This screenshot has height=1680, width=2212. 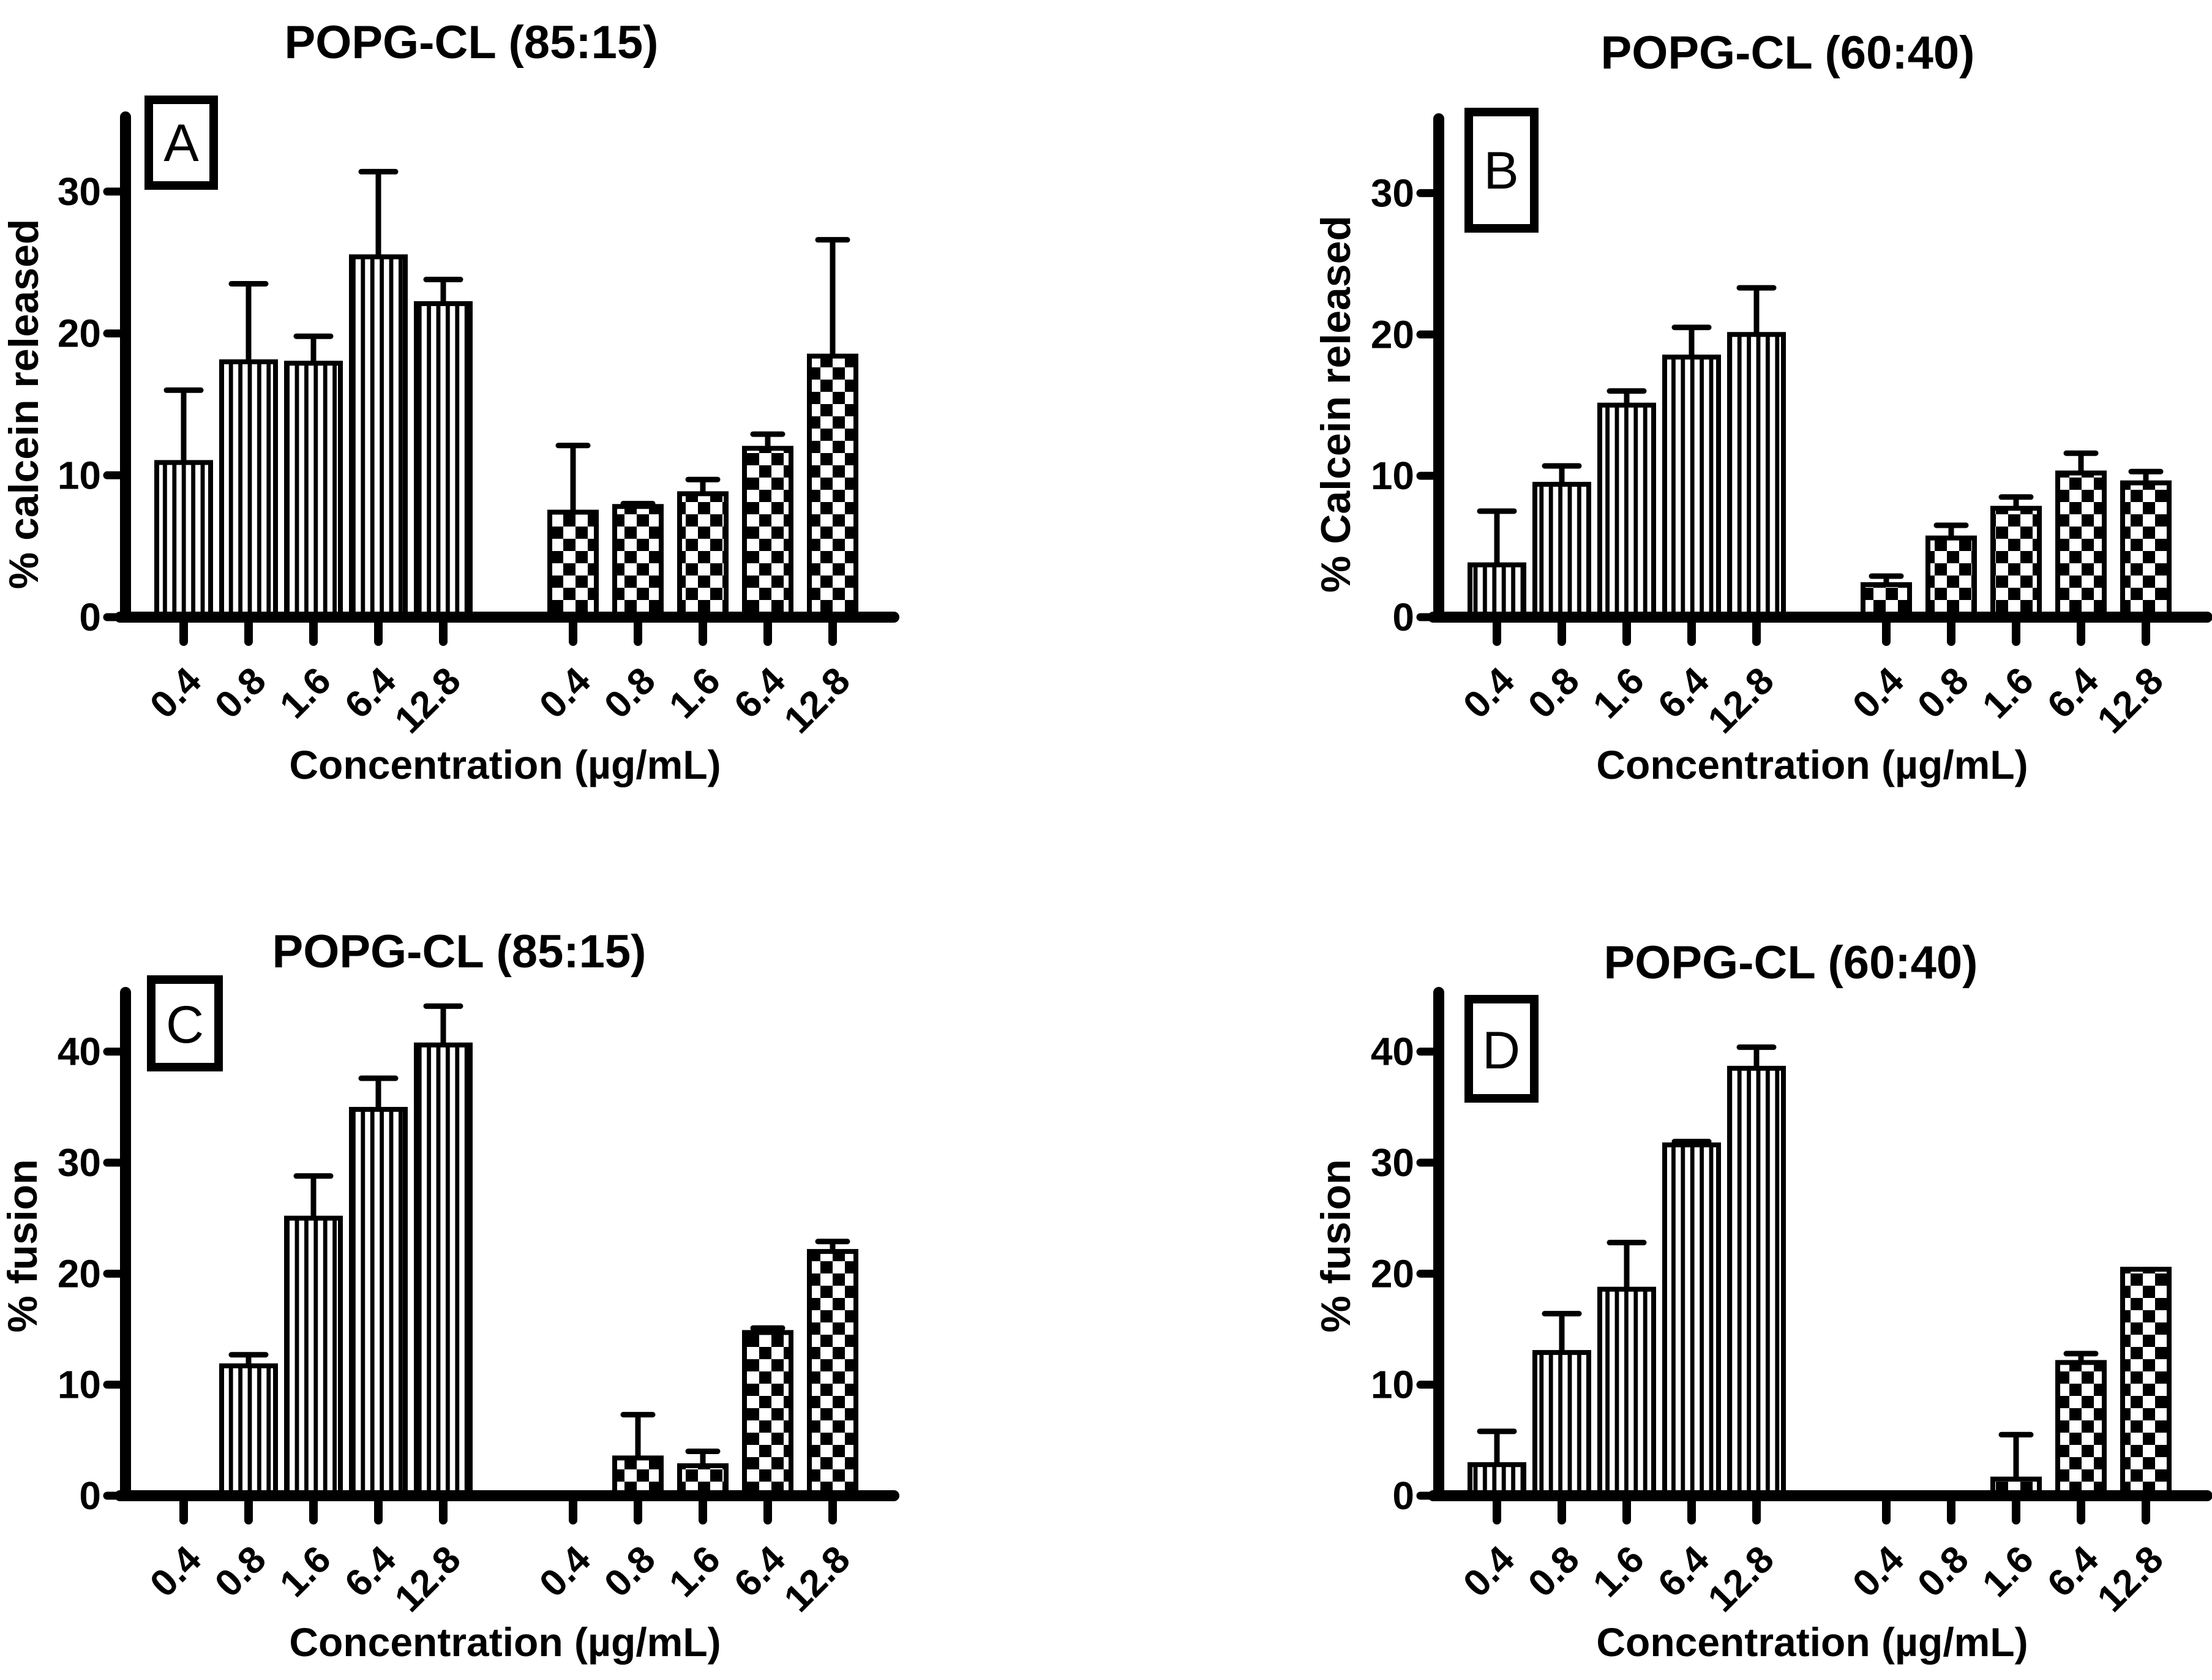 I want to click on bar-striped-group-0.4, so click(x=1497, y=591).